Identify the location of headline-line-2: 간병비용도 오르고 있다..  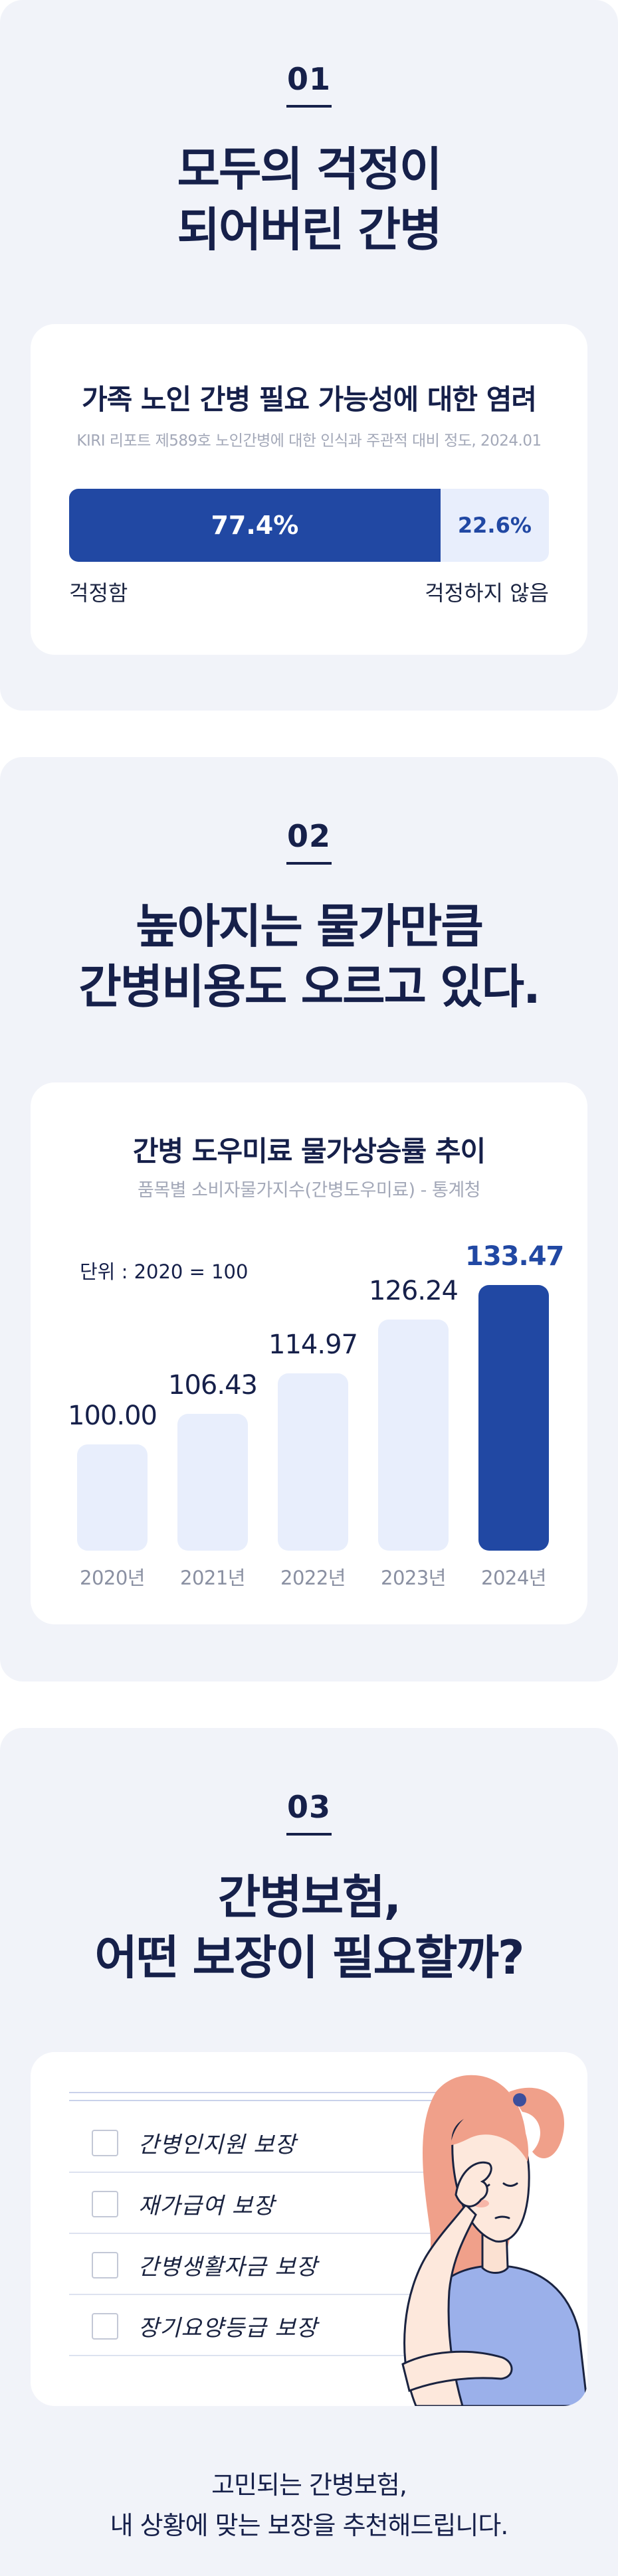
(309, 987).